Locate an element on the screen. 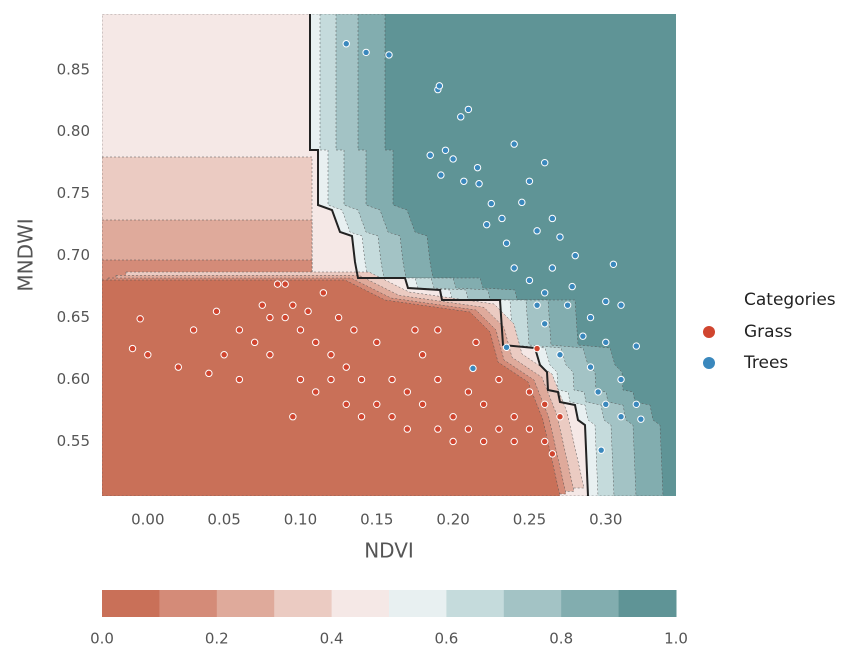 The width and height of the screenshot is (864, 671). legend-title: Categories is located at coordinates (790, 300).